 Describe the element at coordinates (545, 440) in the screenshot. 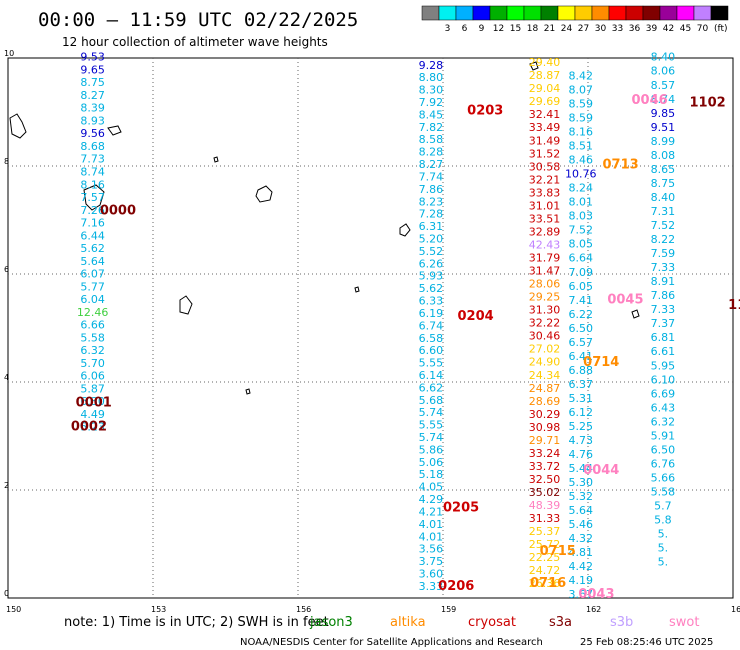

I see `wave-height-label: 29.71` at that location.